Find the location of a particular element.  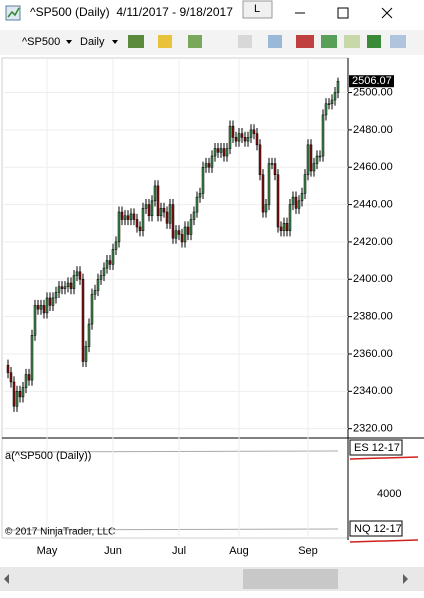

data-box-button is located at coordinates (398, 41).